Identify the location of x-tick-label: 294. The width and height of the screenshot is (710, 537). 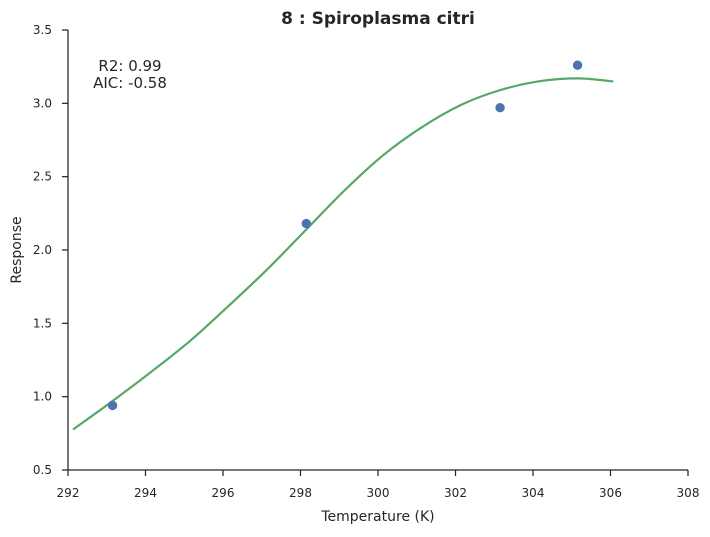
(145, 493).